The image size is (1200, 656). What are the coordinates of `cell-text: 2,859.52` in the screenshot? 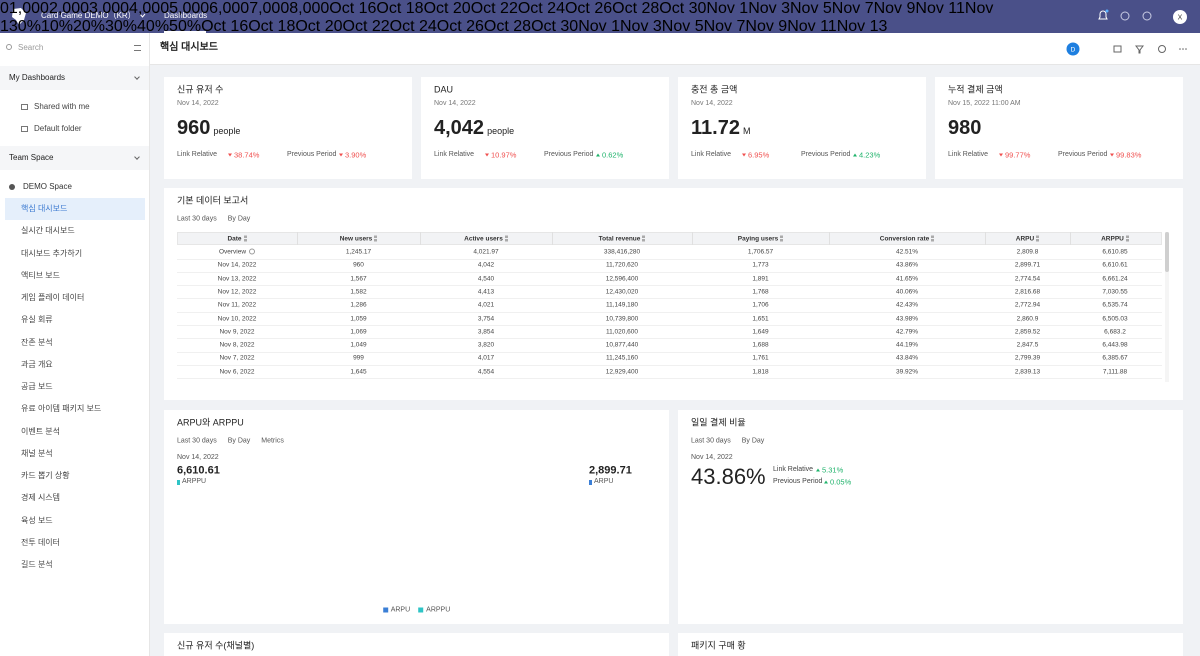 It's located at (1027, 332).